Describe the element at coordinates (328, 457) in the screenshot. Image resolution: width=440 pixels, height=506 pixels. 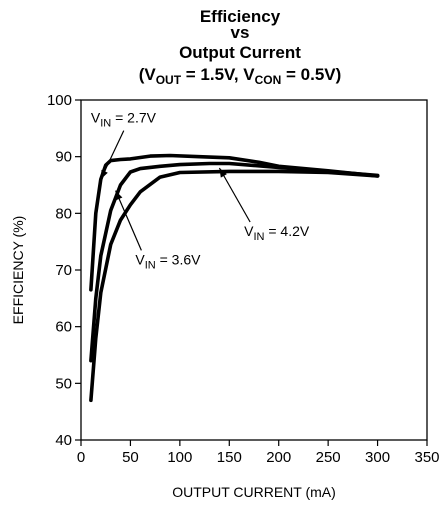
I see `x-tick-label: 250` at that location.